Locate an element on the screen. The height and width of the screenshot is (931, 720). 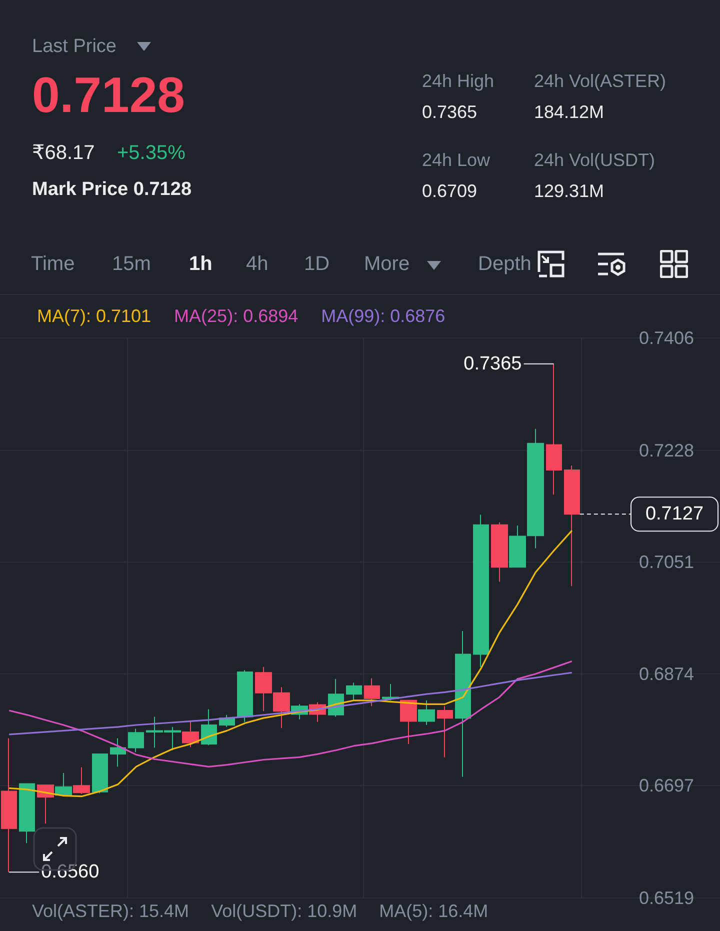
text: Last Price is located at coordinates (74, 47).